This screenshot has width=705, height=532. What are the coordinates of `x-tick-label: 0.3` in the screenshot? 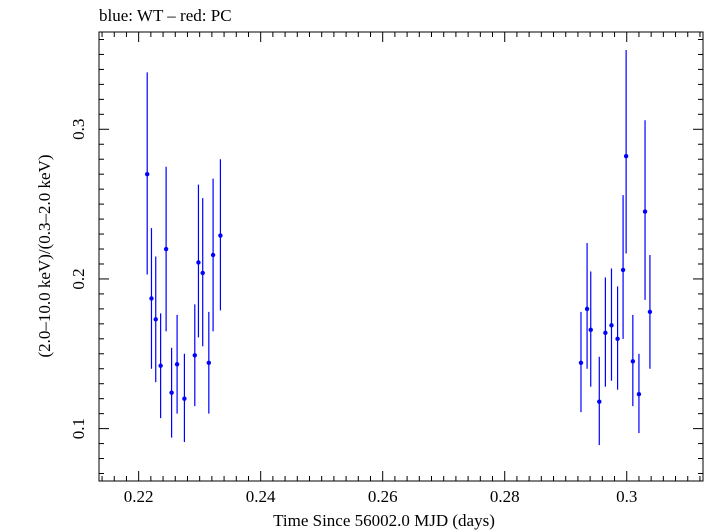 It's located at (626, 496).